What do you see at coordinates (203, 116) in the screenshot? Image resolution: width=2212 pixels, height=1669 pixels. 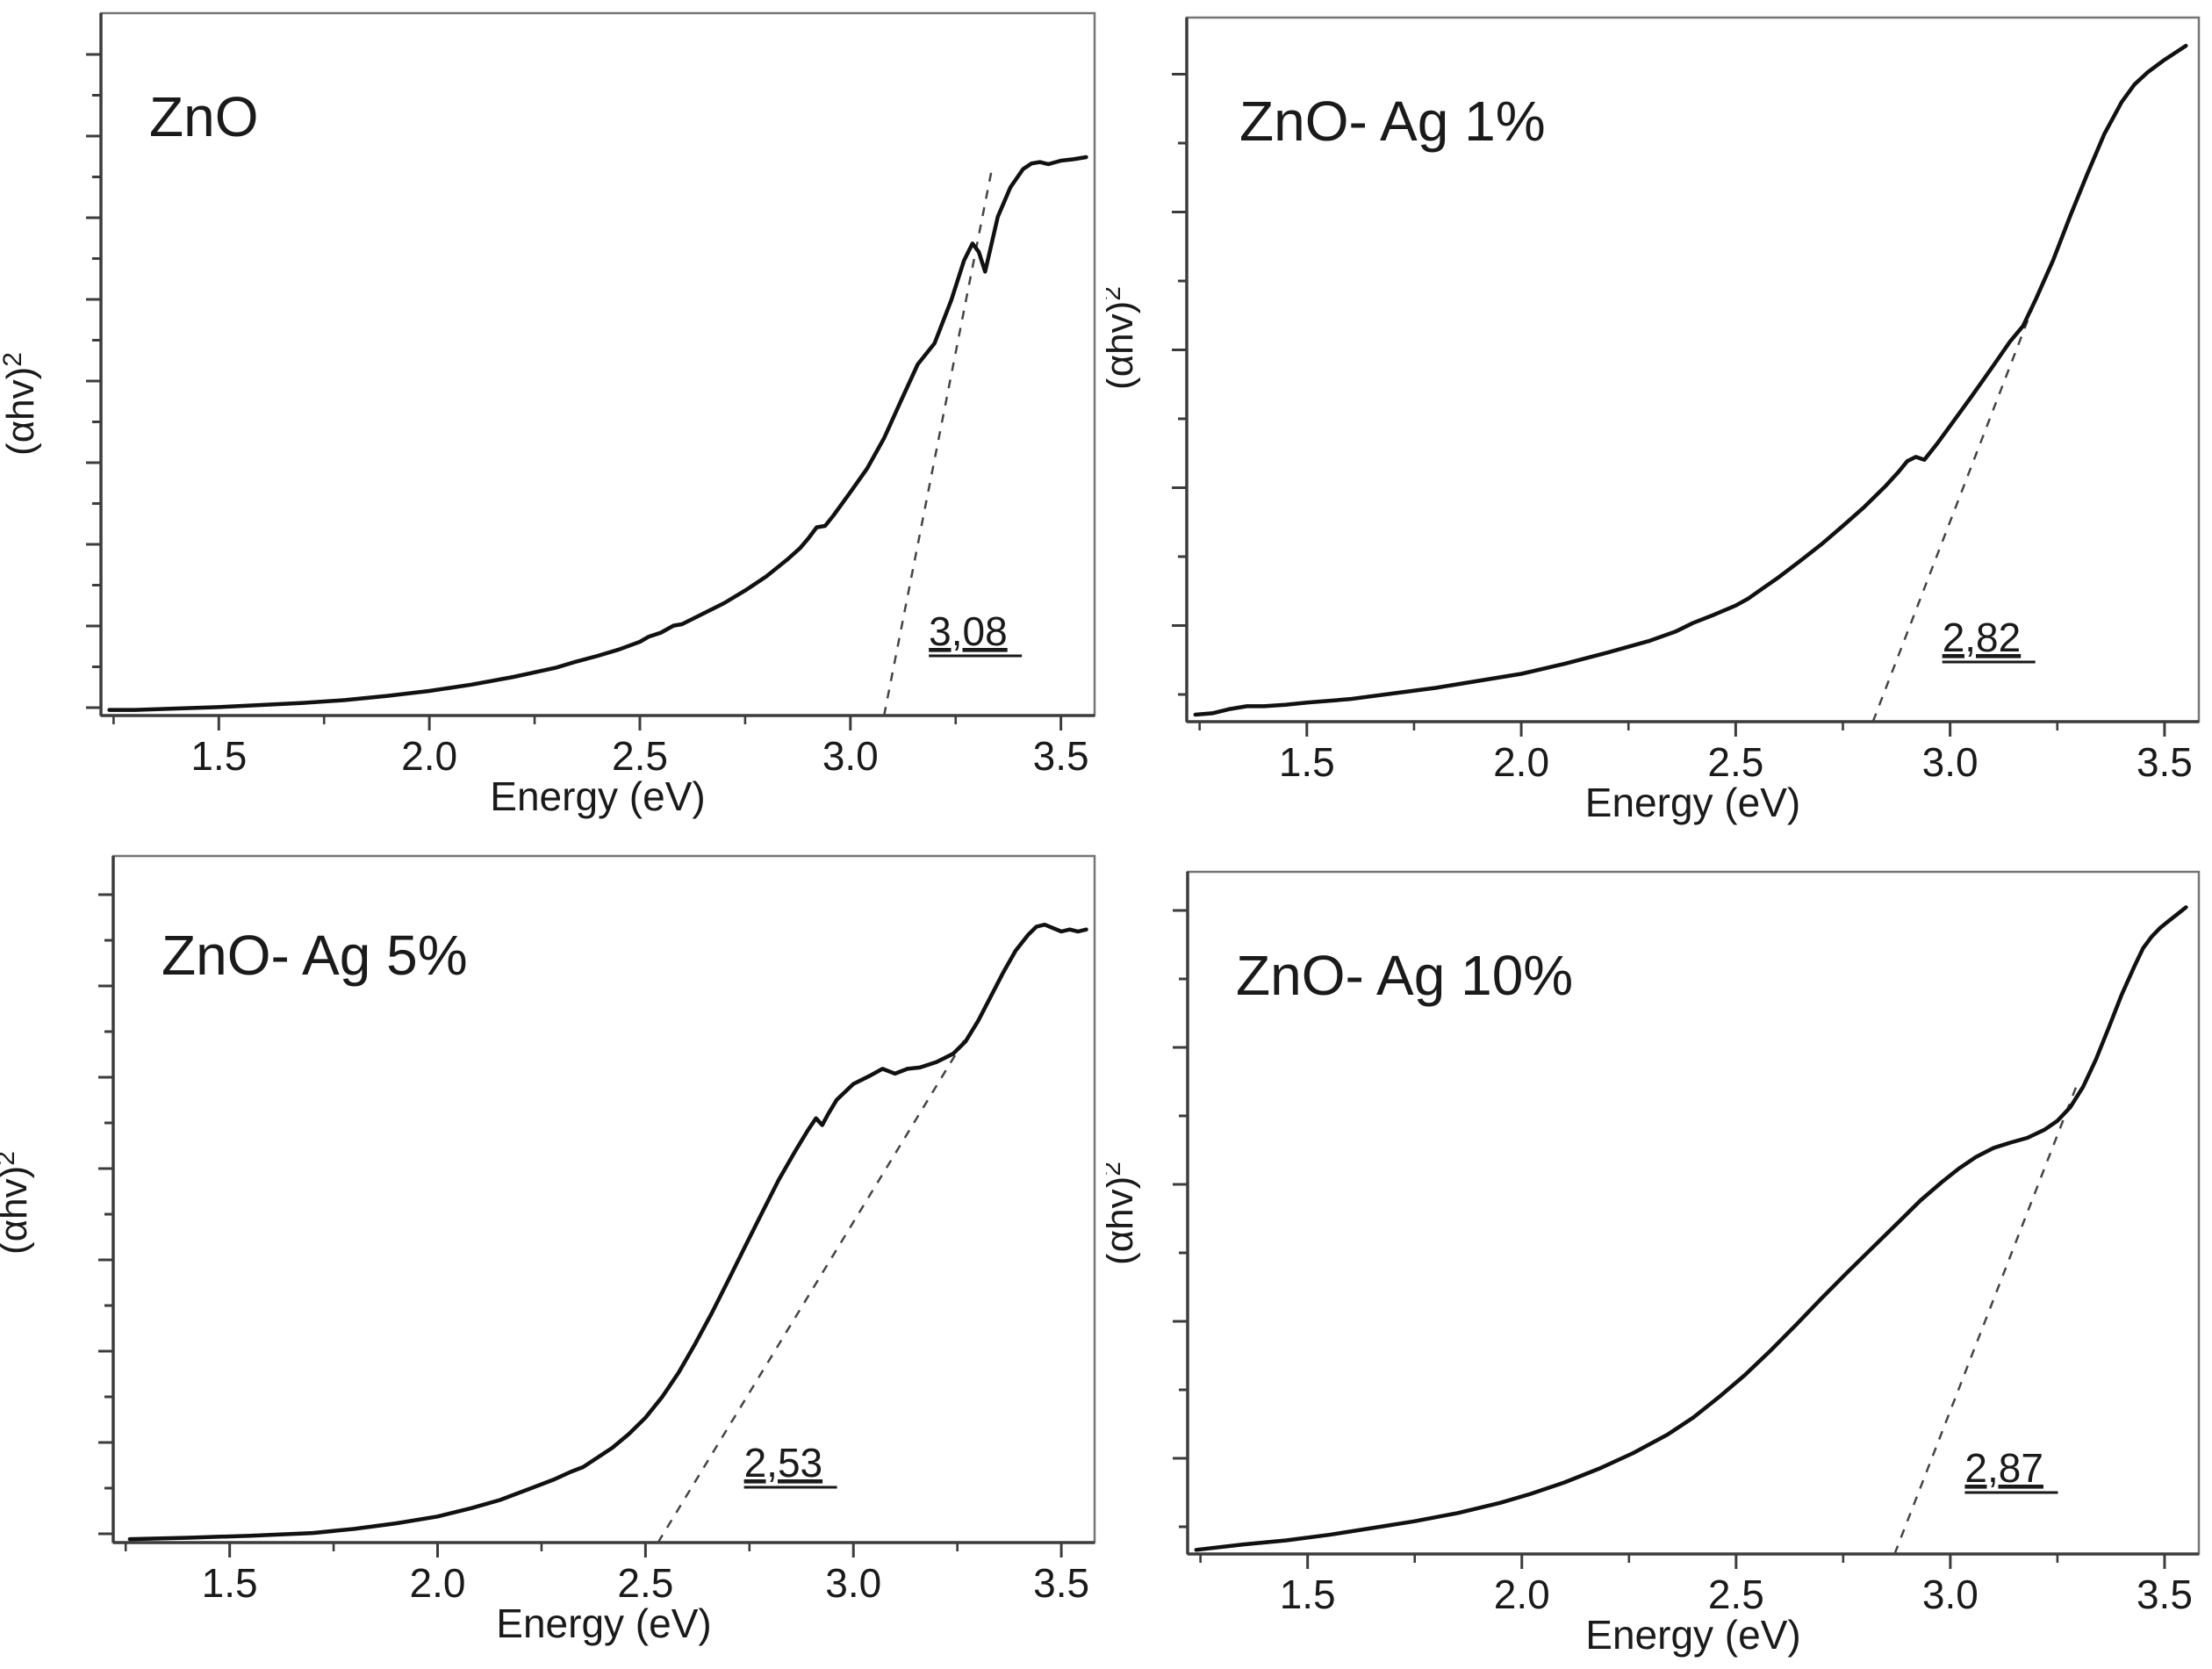 I see `panel-title: ZnO` at bounding box center [203, 116].